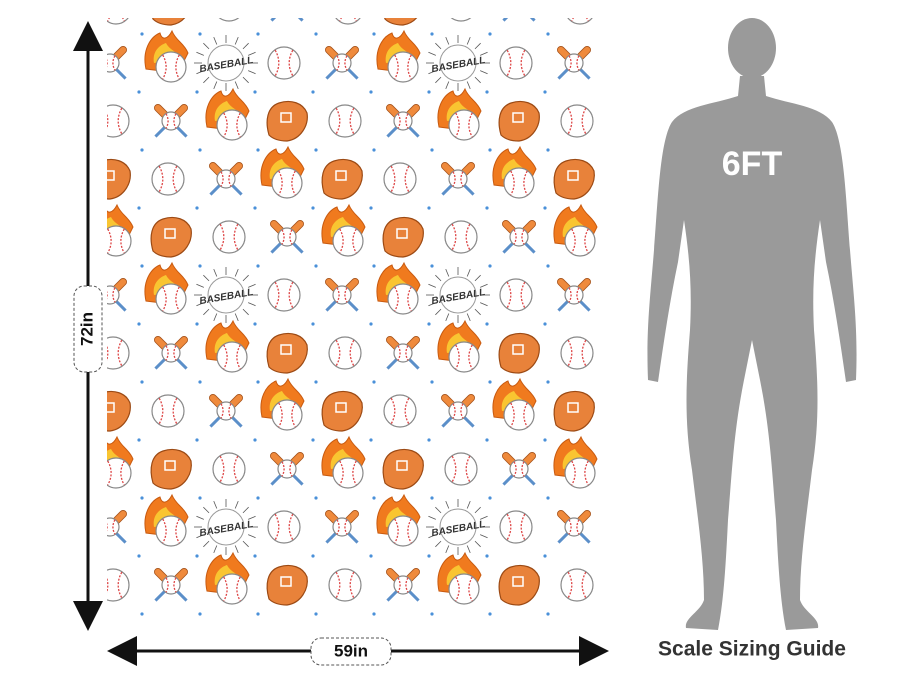  I want to click on bat, so click(635, 585).